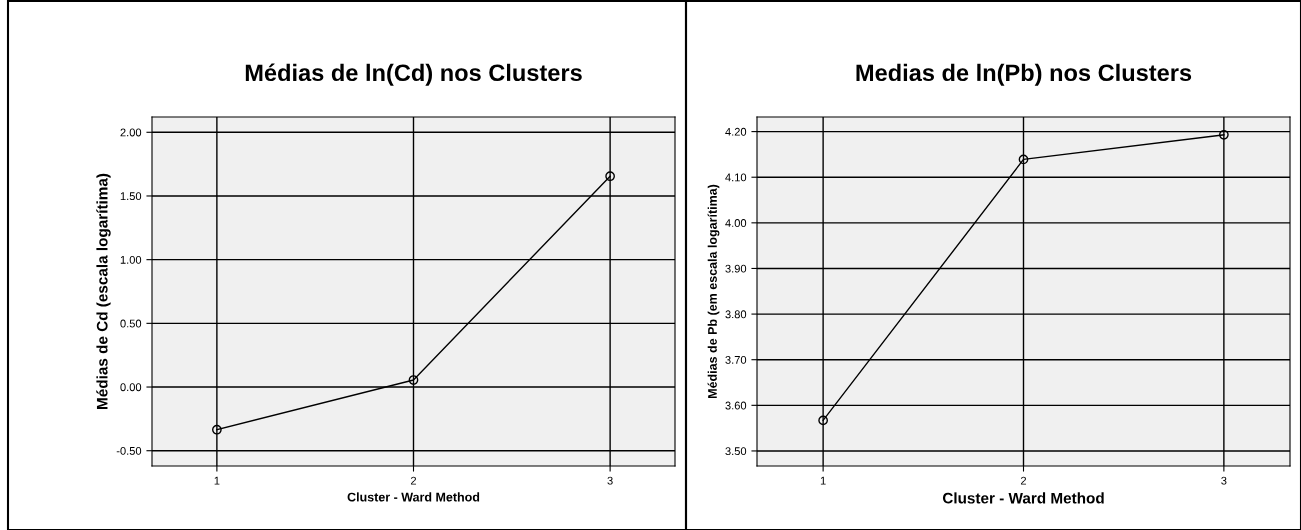 This screenshot has width=1301, height=530. Describe the element at coordinates (131, 132) in the screenshot. I see `y-tick-label: 2.00` at that location.